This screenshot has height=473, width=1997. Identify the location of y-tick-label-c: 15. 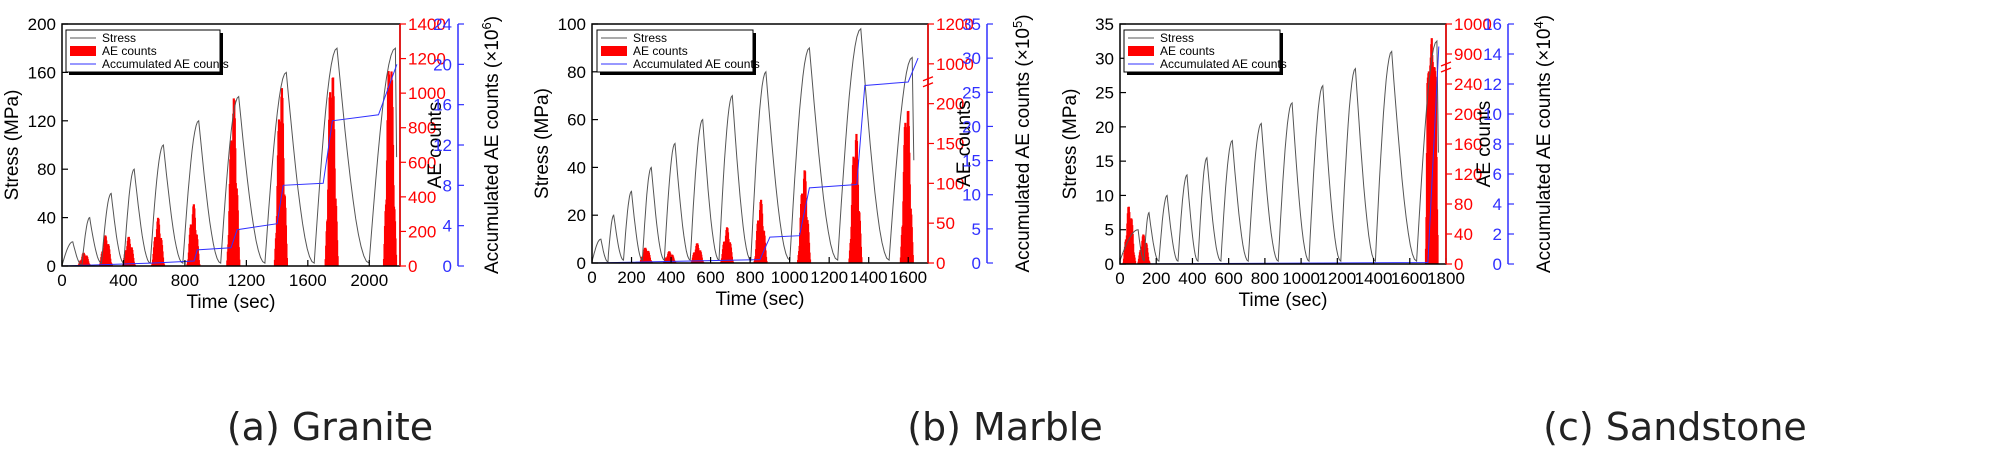
(1104, 161).